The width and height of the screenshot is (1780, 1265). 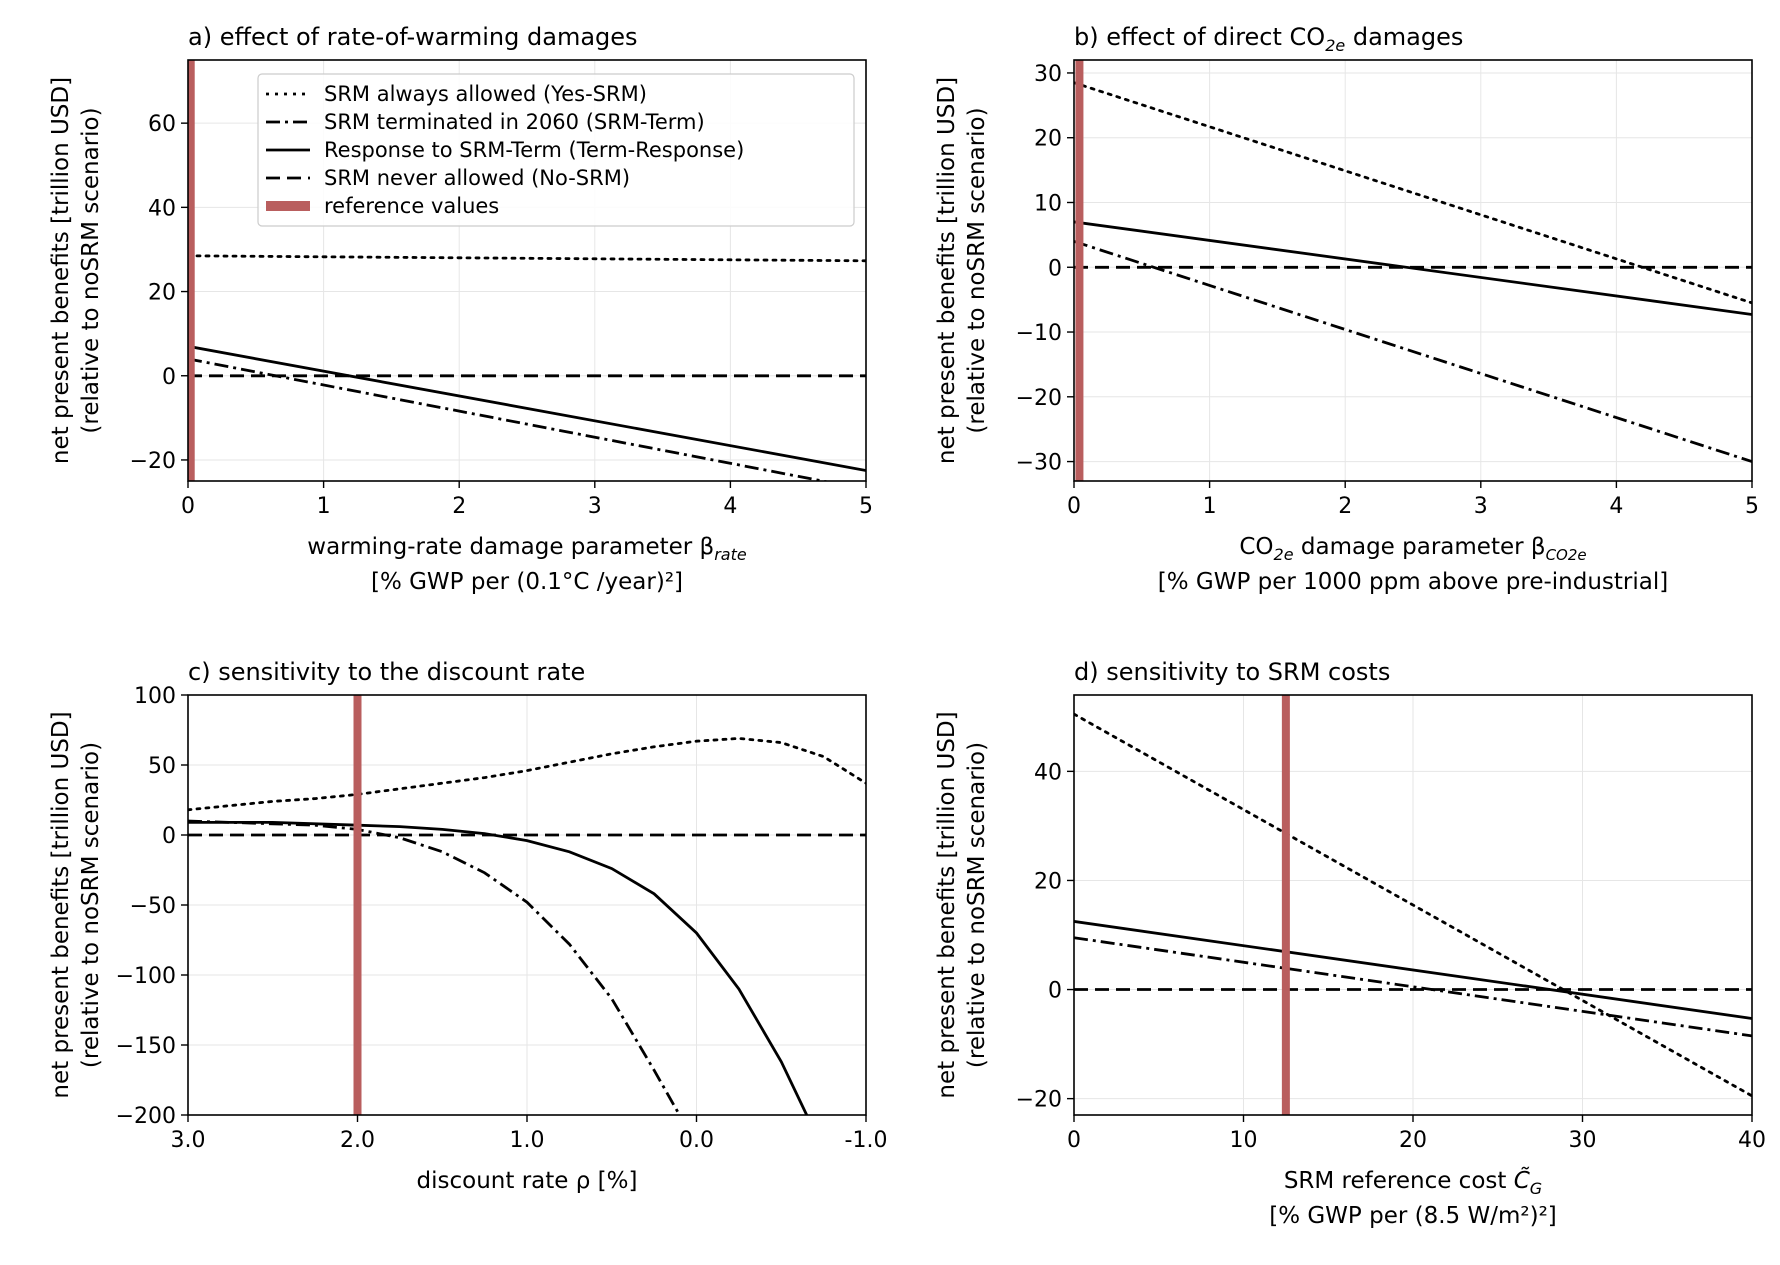 I want to click on x-tick-label: 10, so click(x=1244, y=1140).